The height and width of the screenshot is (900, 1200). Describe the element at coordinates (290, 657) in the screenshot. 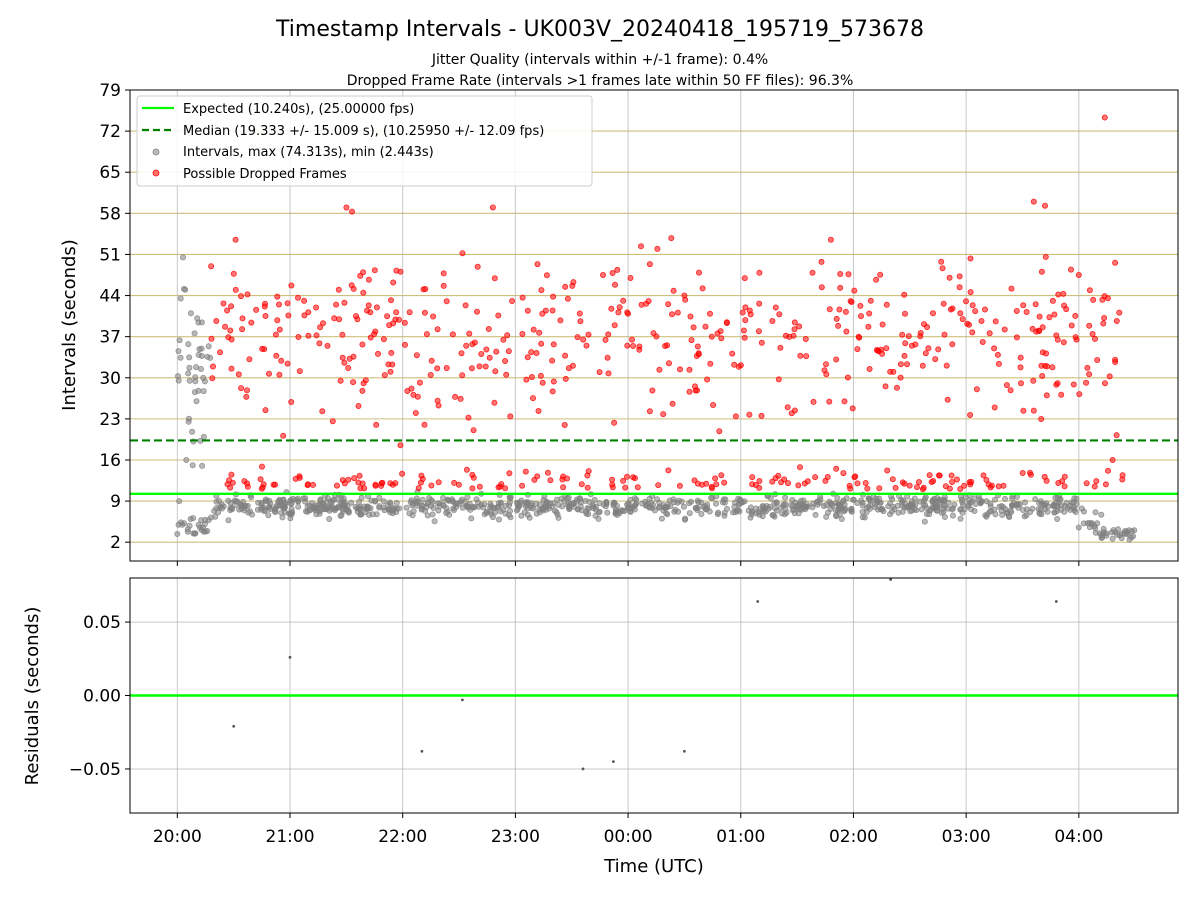

I see `residual-point` at that location.